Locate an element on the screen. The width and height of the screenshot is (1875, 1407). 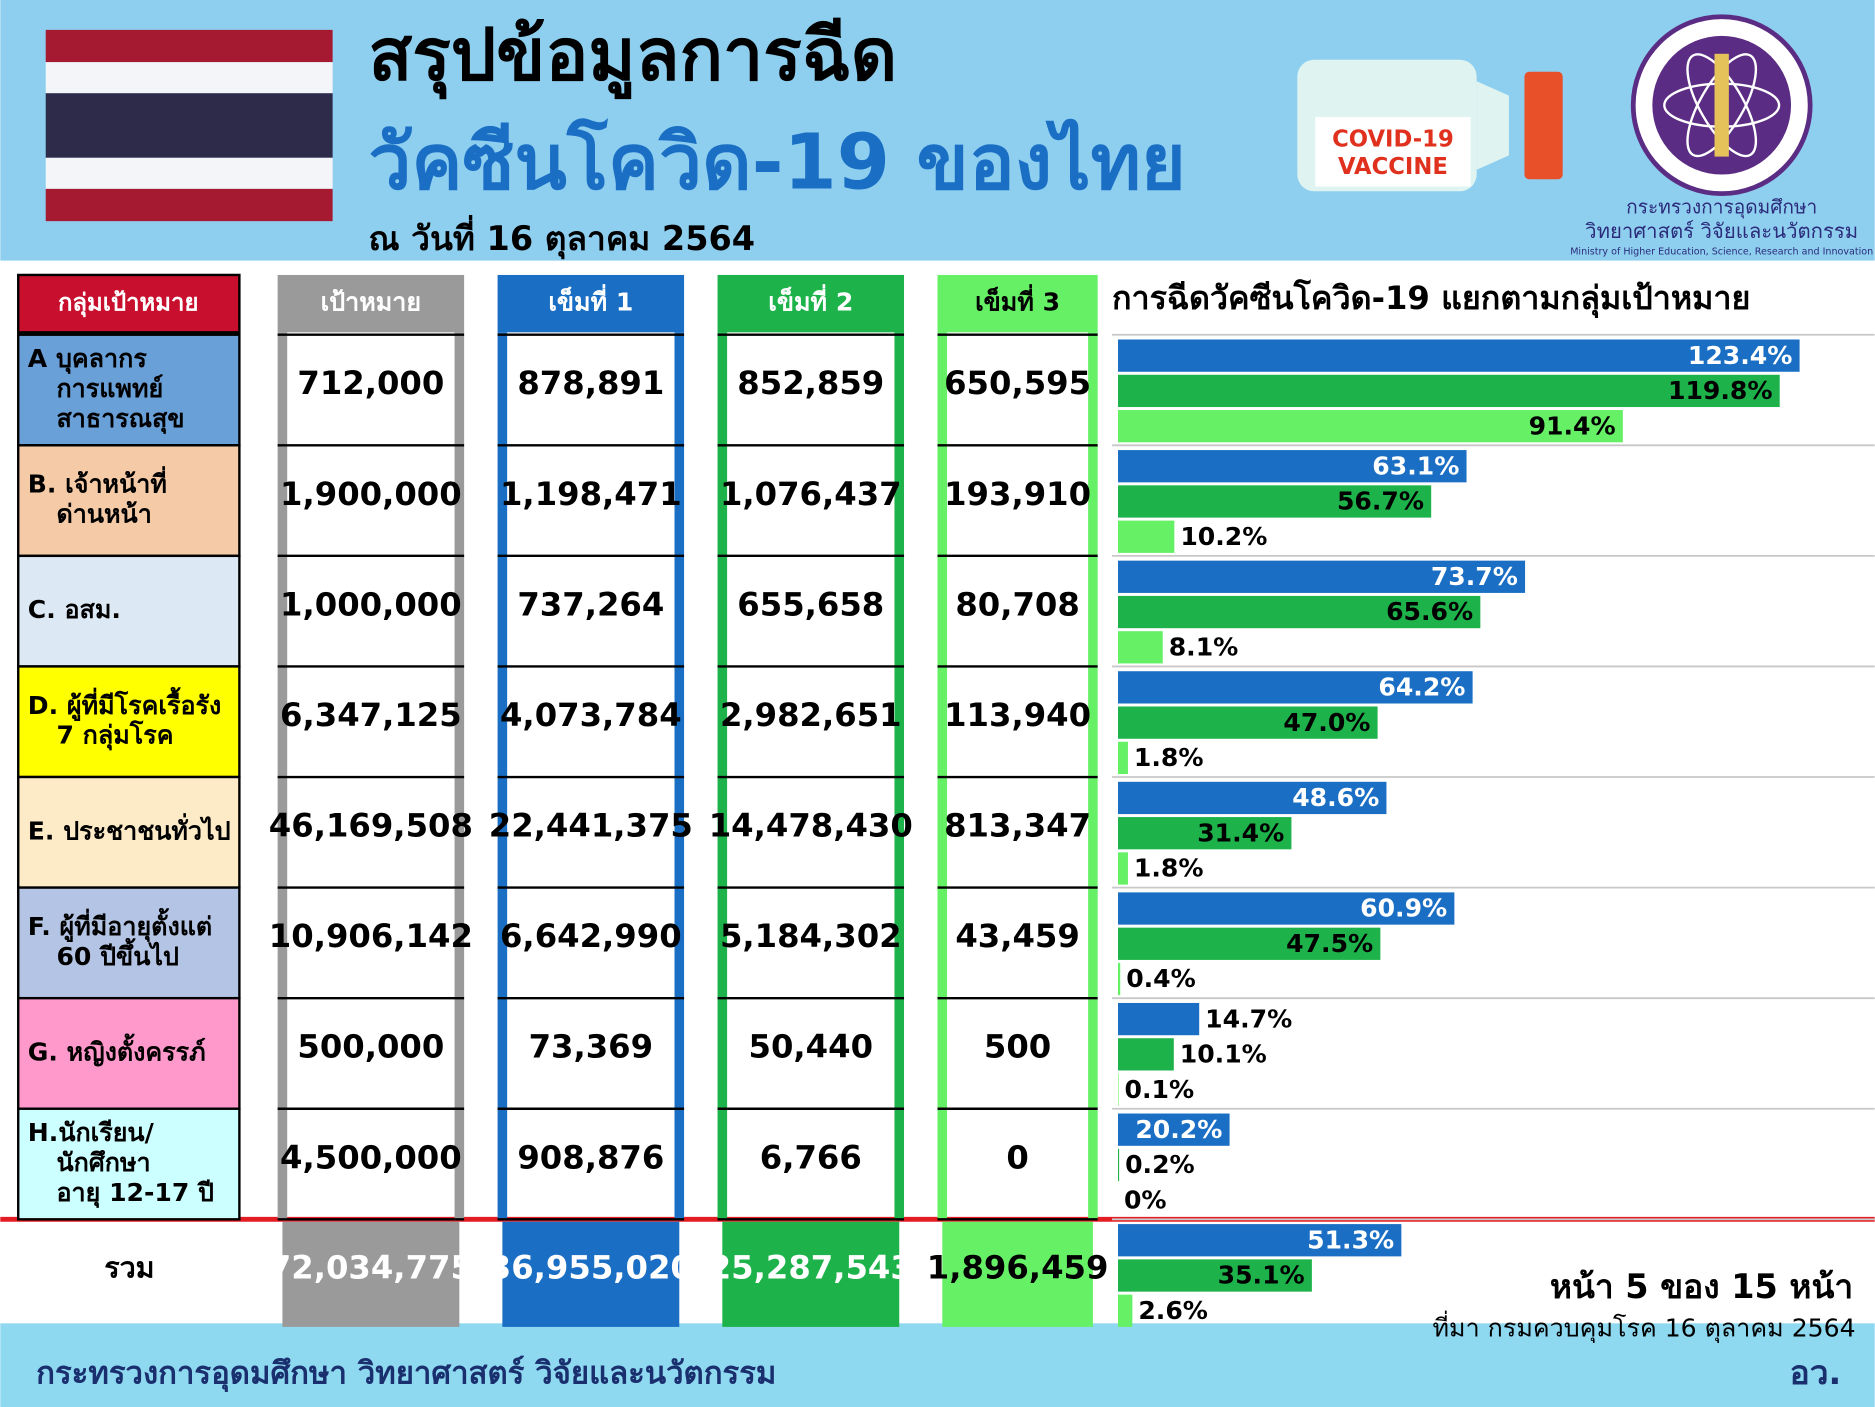
cell-value: 14,478,430 is located at coordinates (811, 826).